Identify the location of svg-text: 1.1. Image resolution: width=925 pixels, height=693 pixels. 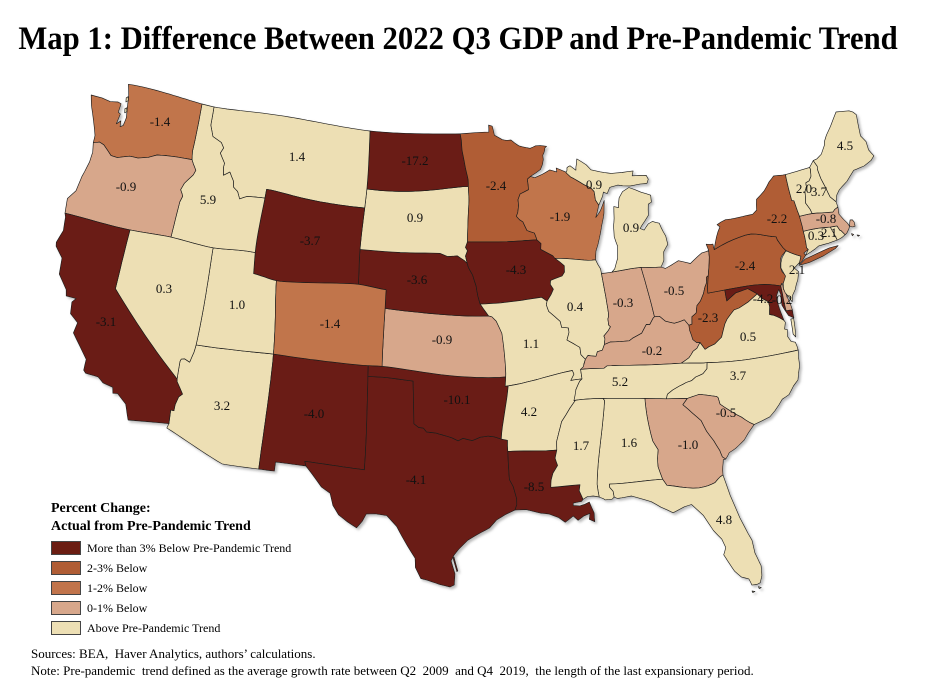
(531, 343).